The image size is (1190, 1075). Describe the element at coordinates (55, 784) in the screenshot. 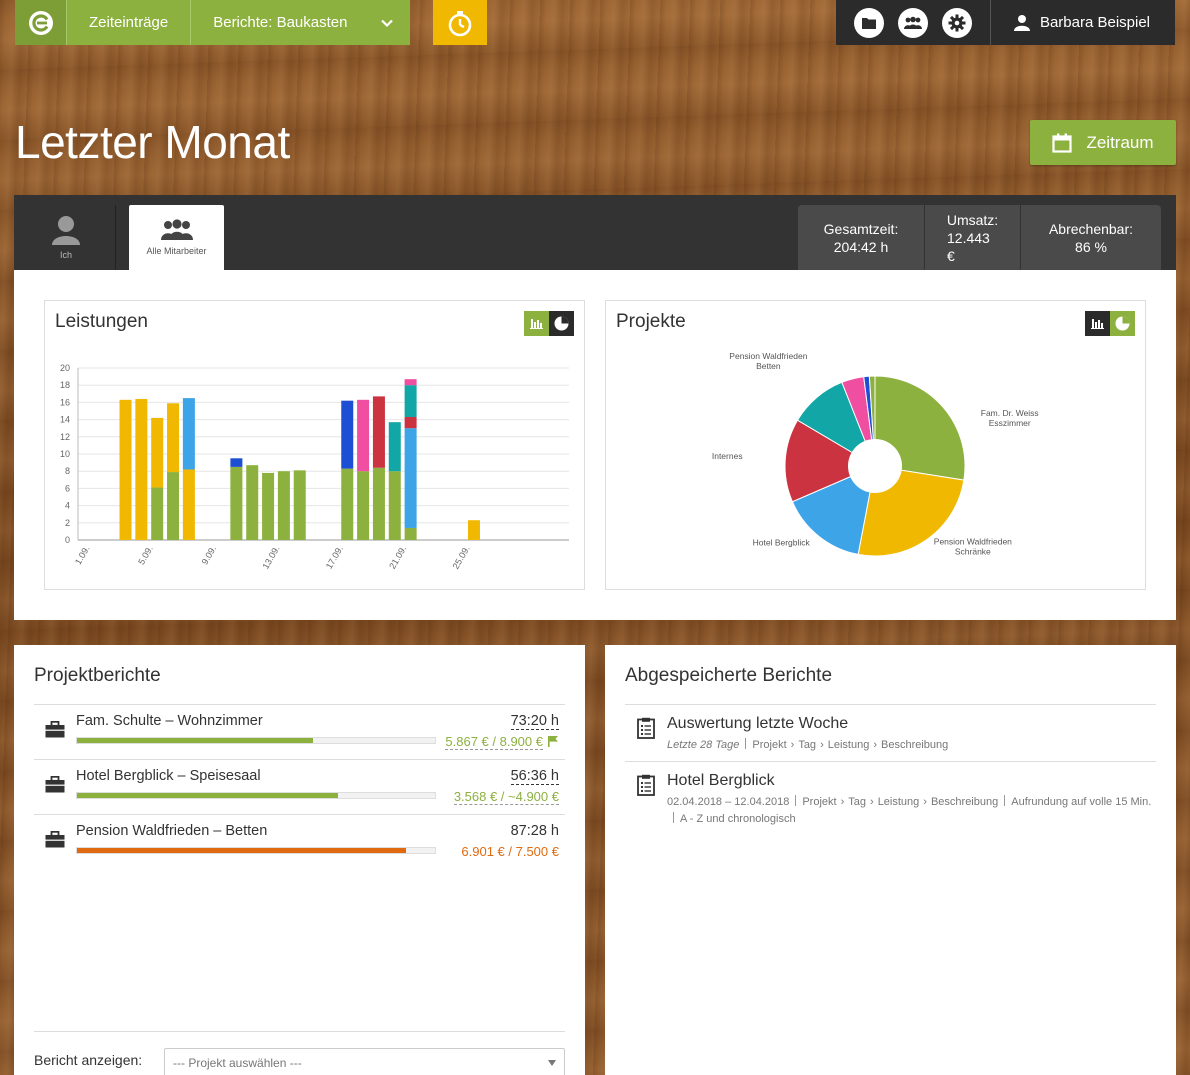

I see `briefcase-icon` at that location.